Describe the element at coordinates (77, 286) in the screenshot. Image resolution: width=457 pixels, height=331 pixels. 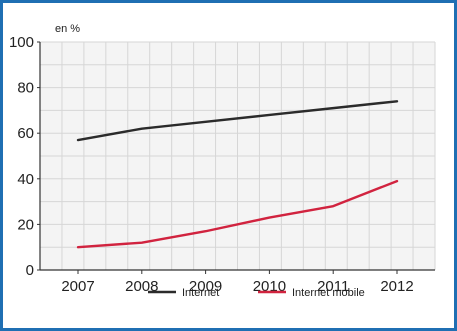
I see `x-tick-label: 2007` at that location.